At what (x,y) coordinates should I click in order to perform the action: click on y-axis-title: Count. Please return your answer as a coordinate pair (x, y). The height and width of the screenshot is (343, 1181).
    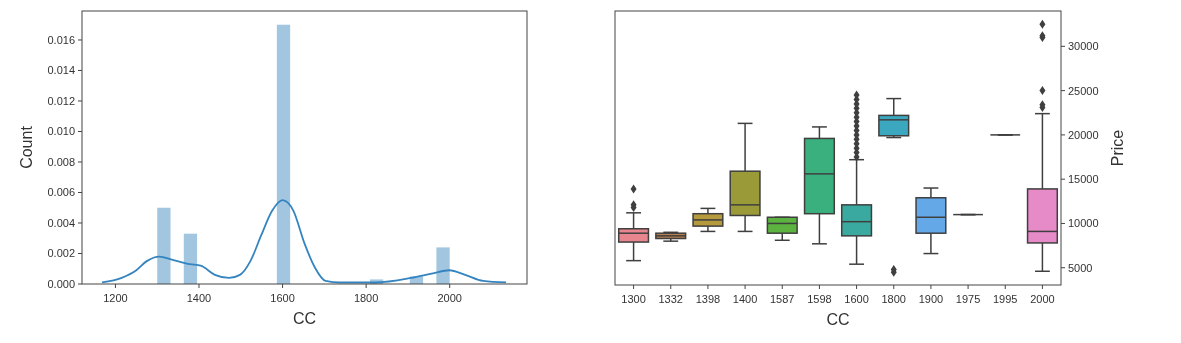
    Looking at the image, I should click on (26, 147).